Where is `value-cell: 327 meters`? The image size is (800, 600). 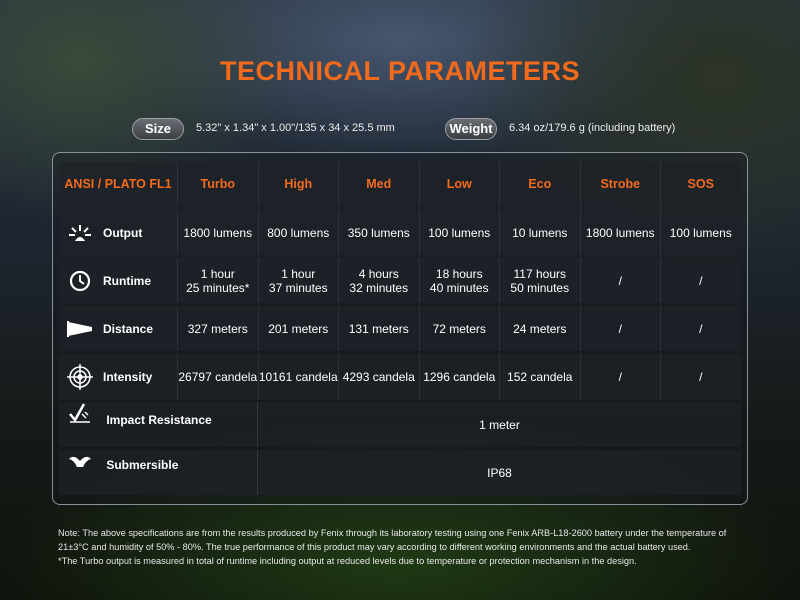
value-cell: 327 meters is located at coordinates (217, 328).